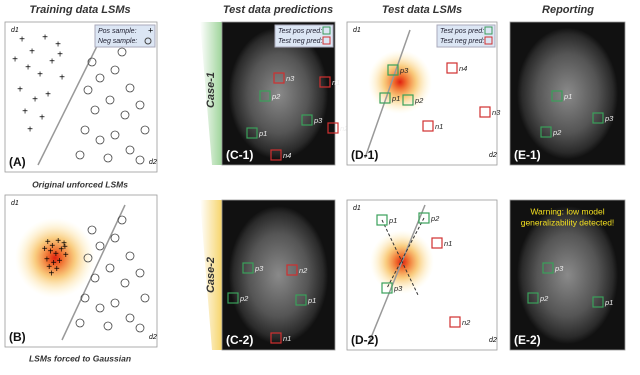 Image resolution: width=640 pixels, height=375 pixels. Describe the element at coordinates (364, 155) in the screenshot. I see `panel-label: (D-1)` at that location.